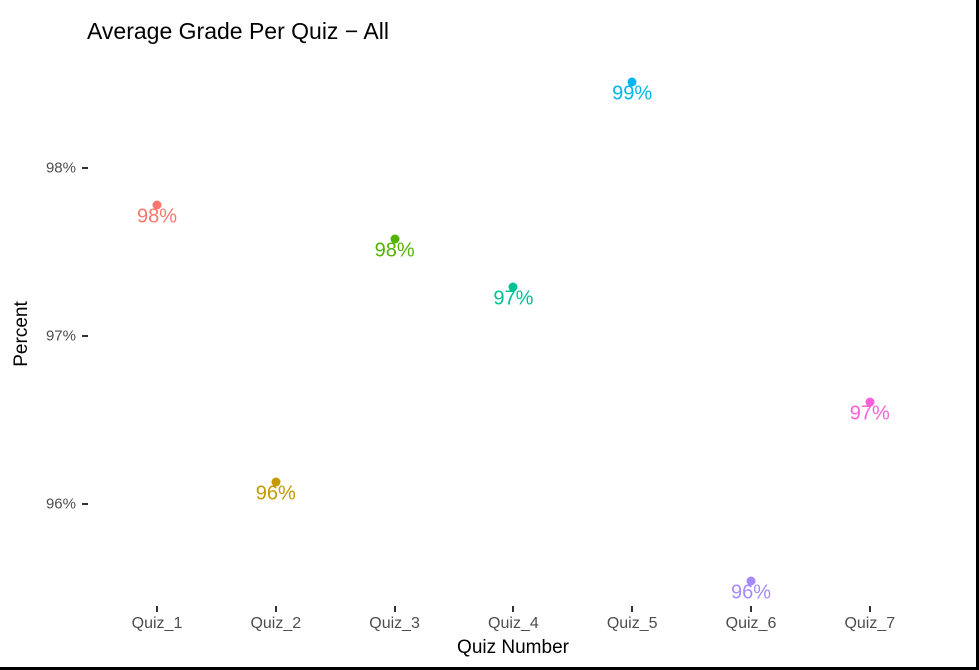 The image size is (979, 670). Describe the element at coordinates (21, 334) in the screenshot. I see `y-axis-title: Percent` at that location.